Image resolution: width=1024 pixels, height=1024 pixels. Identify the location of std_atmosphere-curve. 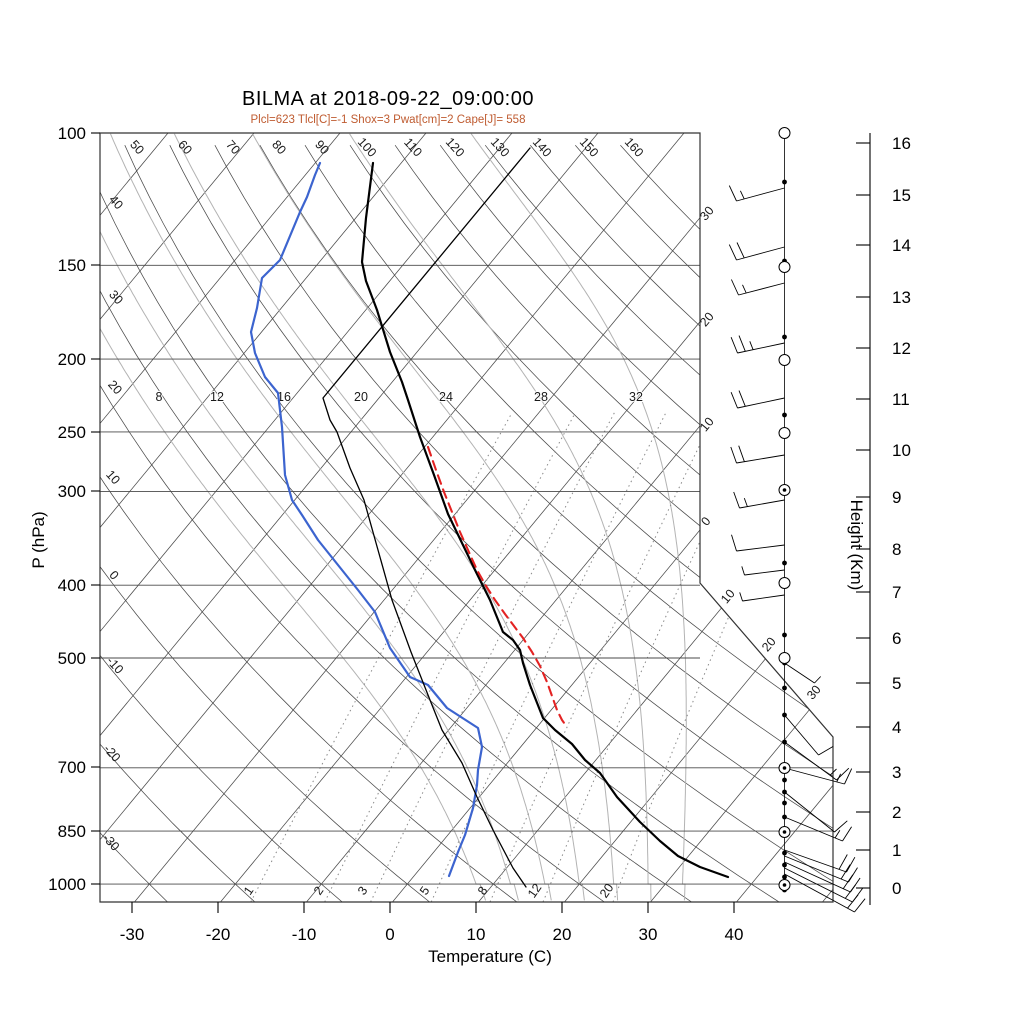
(426, 517).